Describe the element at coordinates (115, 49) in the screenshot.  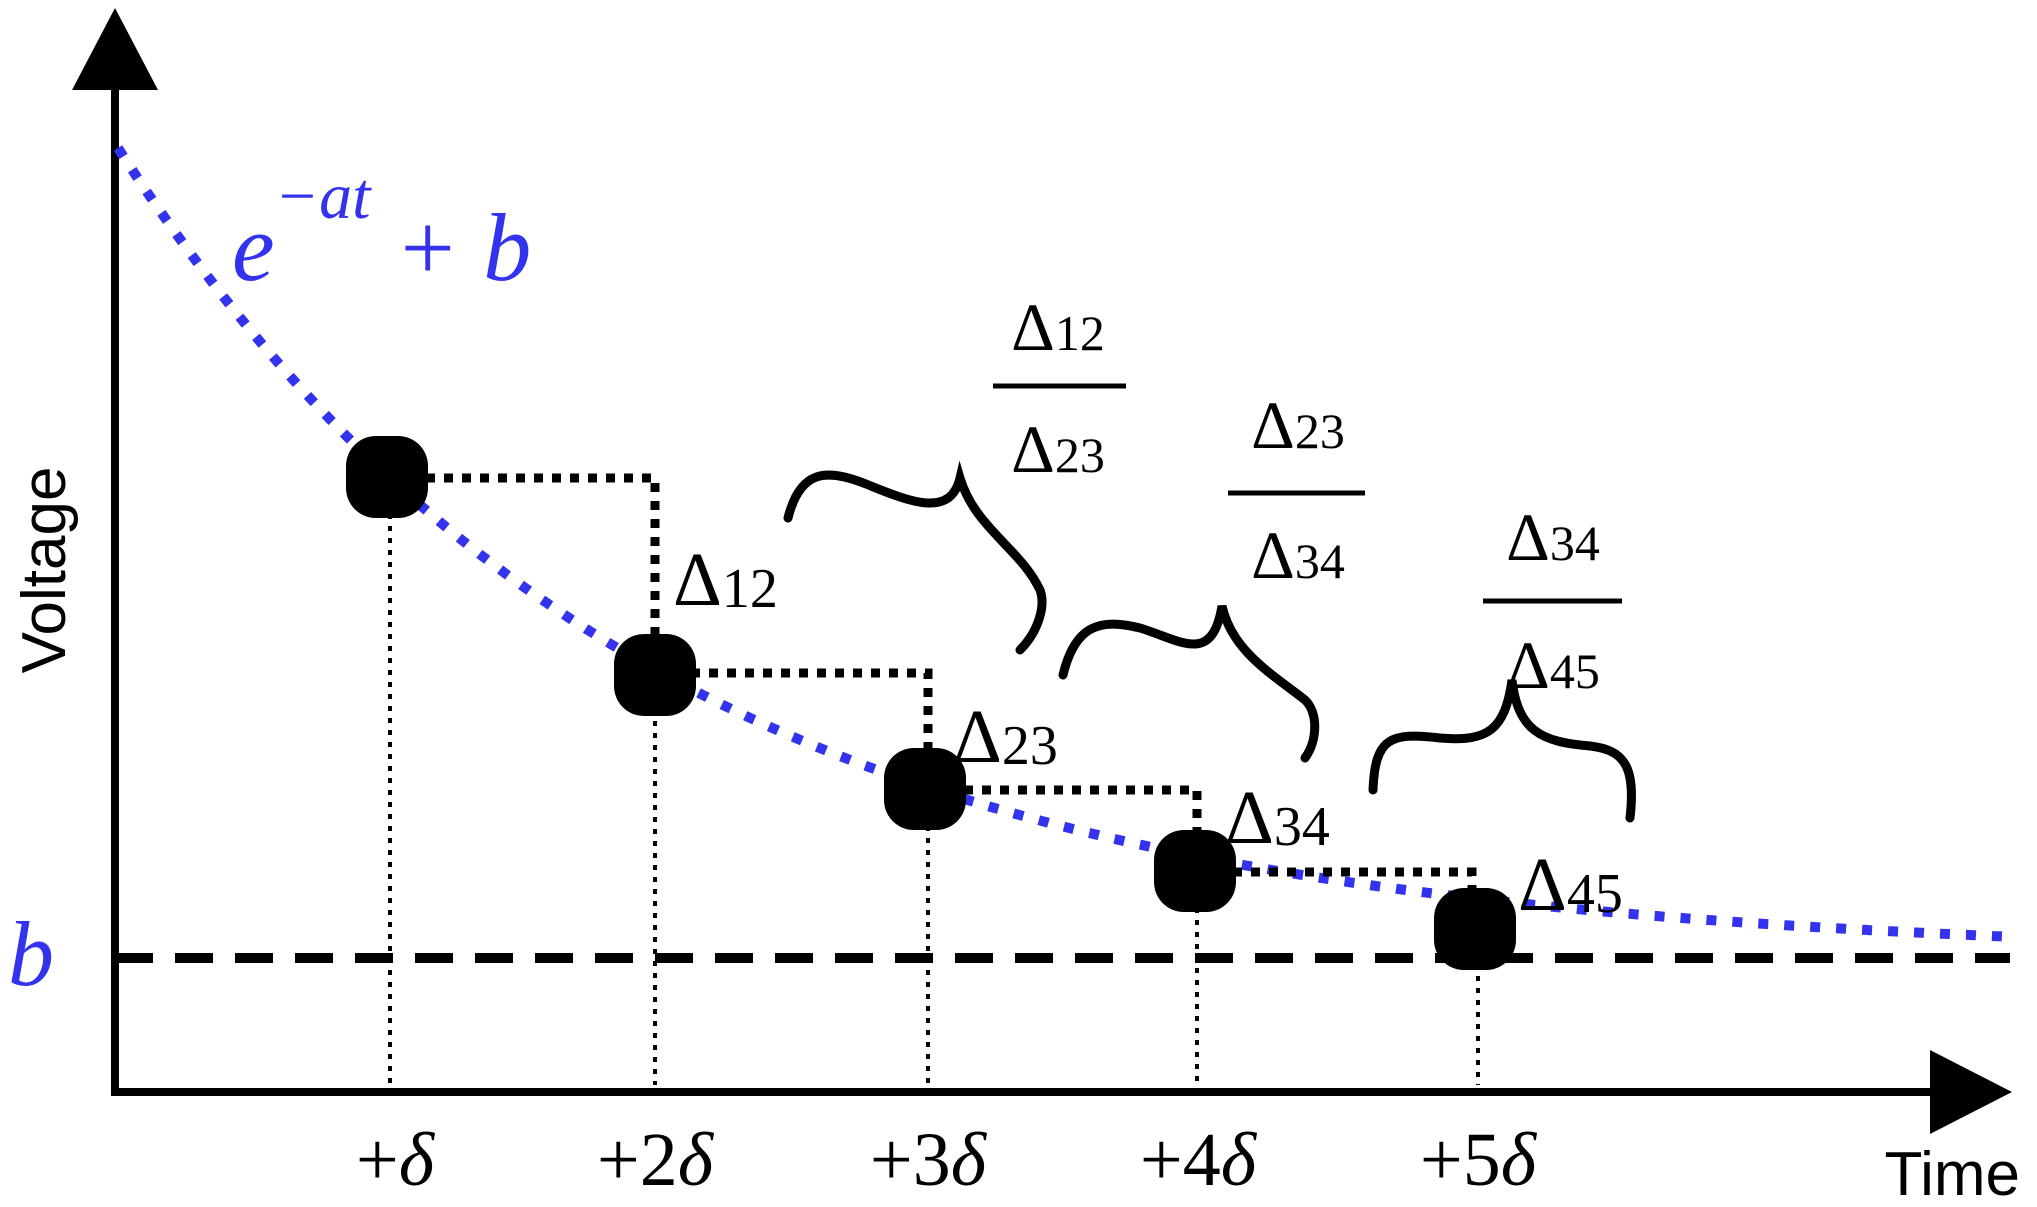
I see `y-axis-arrowhead` at that location.